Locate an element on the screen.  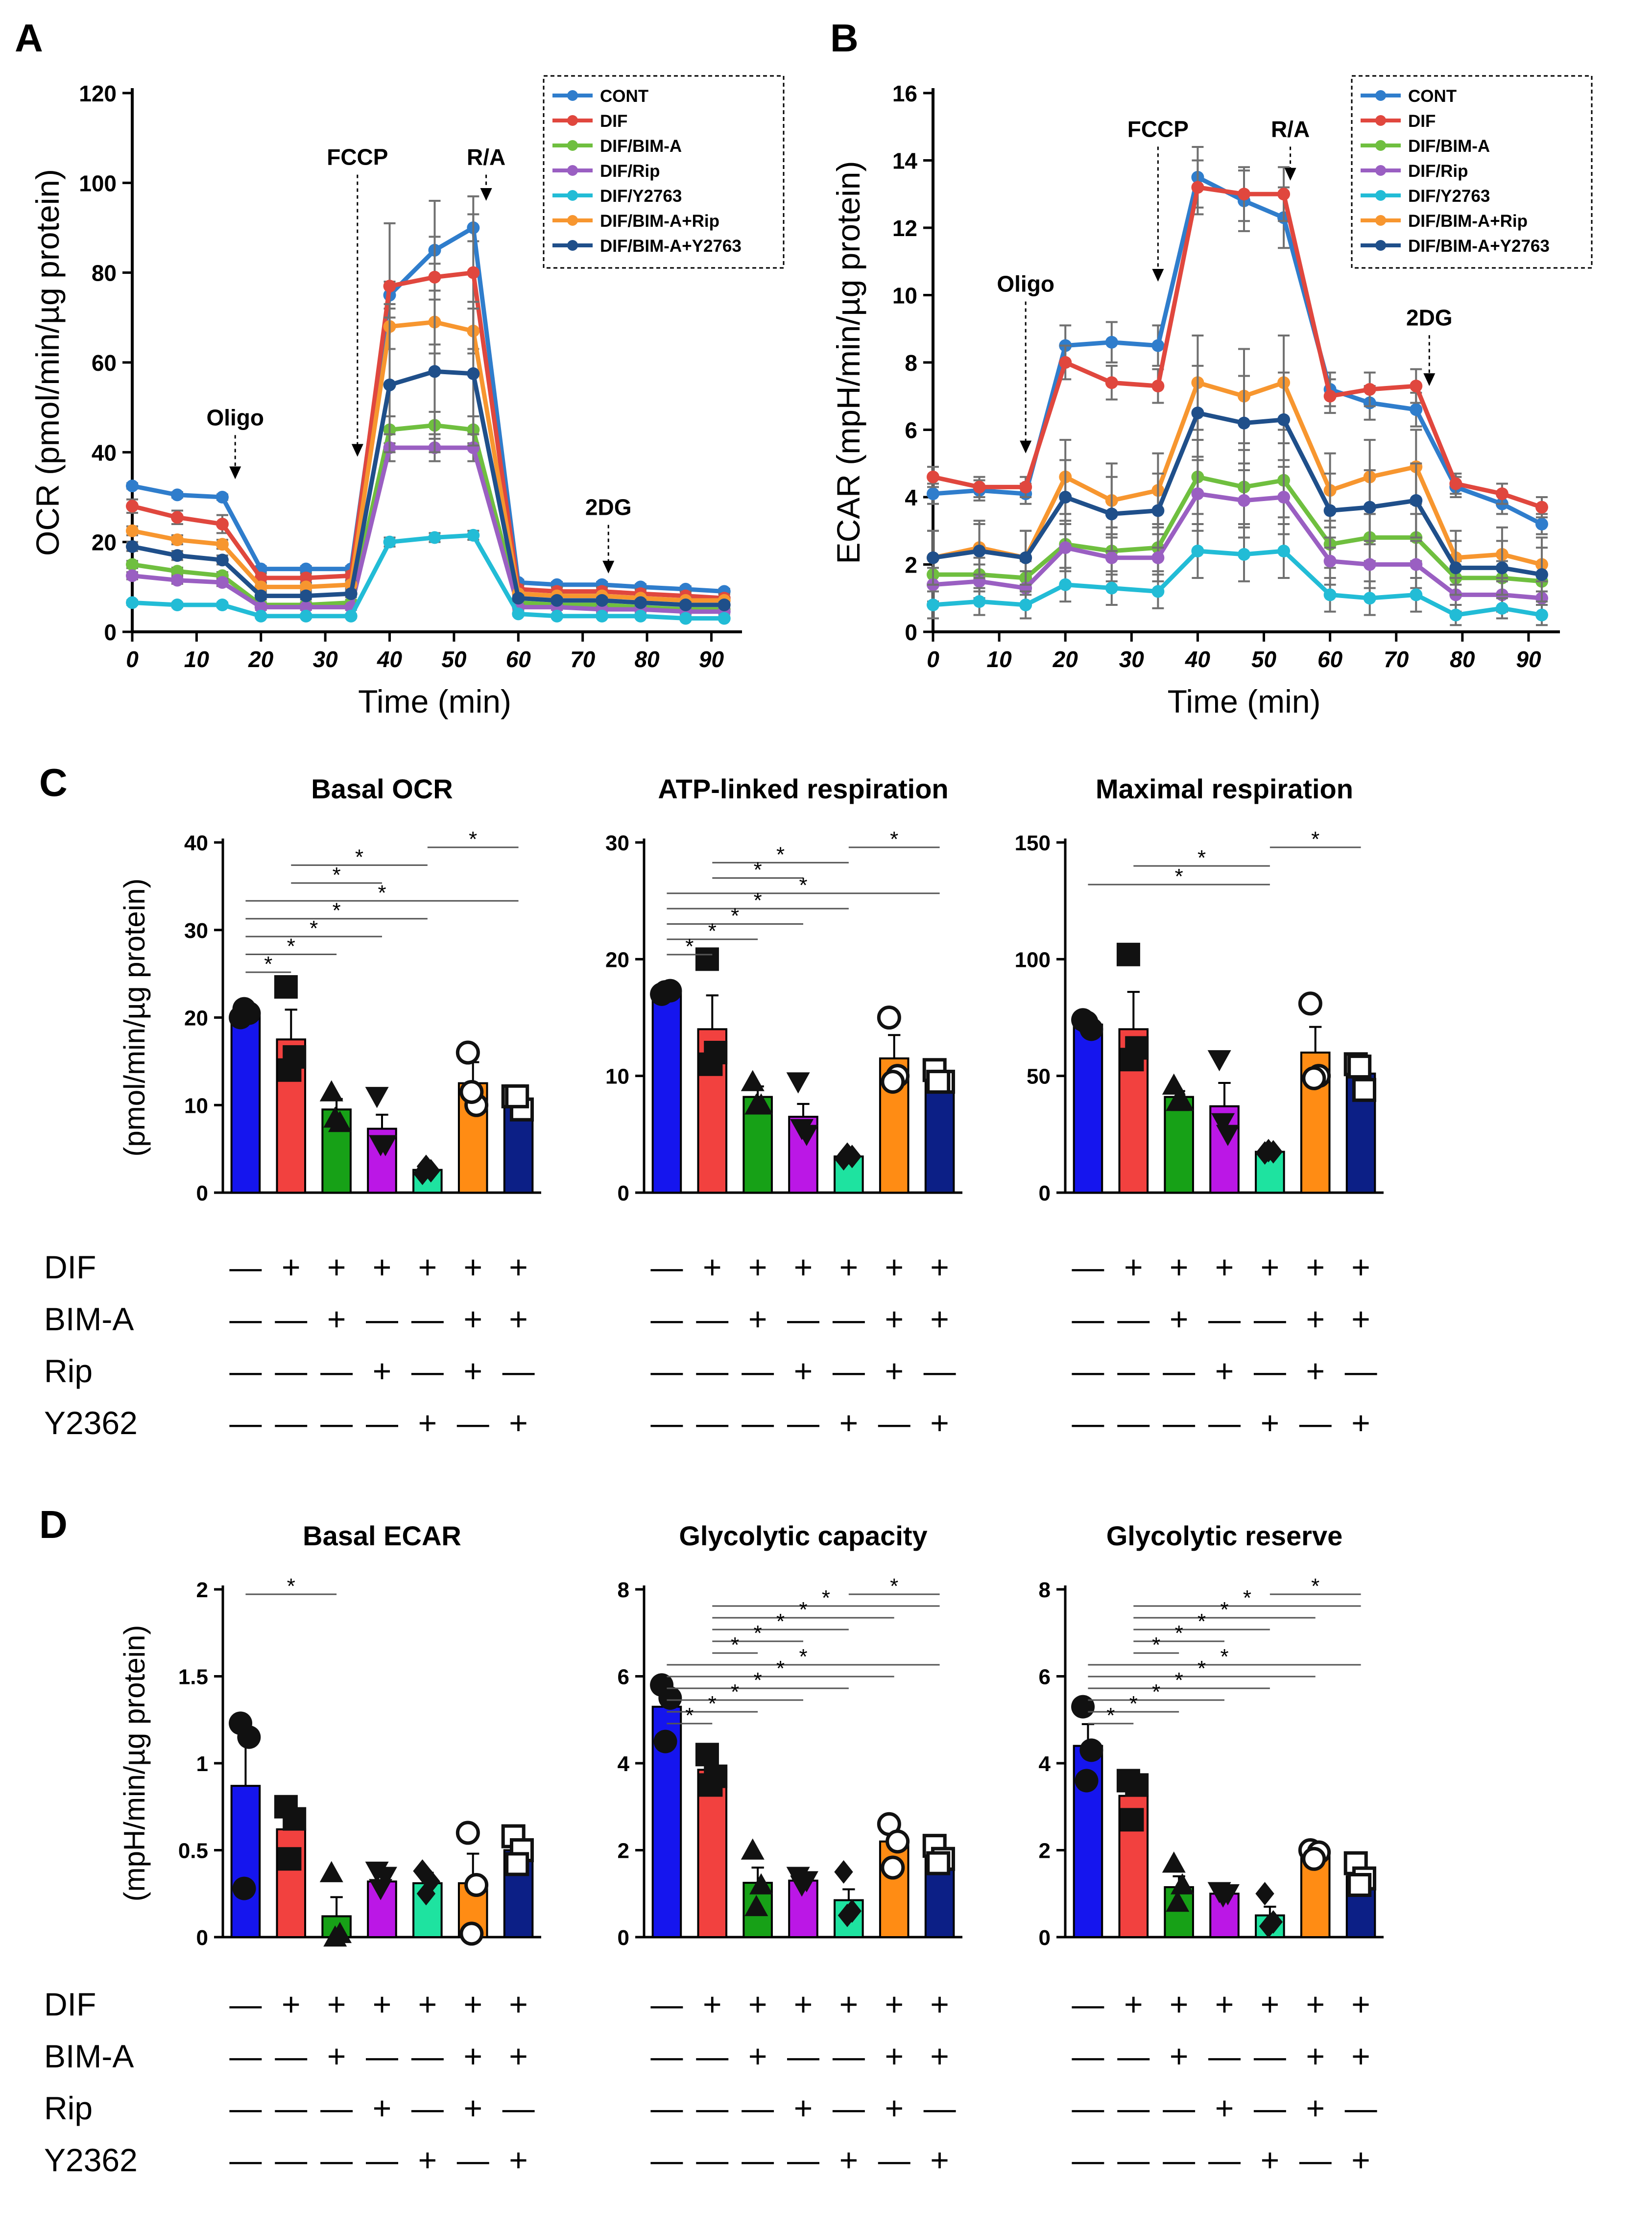
legend-label: DIF is located at coordinates (1422, 121).